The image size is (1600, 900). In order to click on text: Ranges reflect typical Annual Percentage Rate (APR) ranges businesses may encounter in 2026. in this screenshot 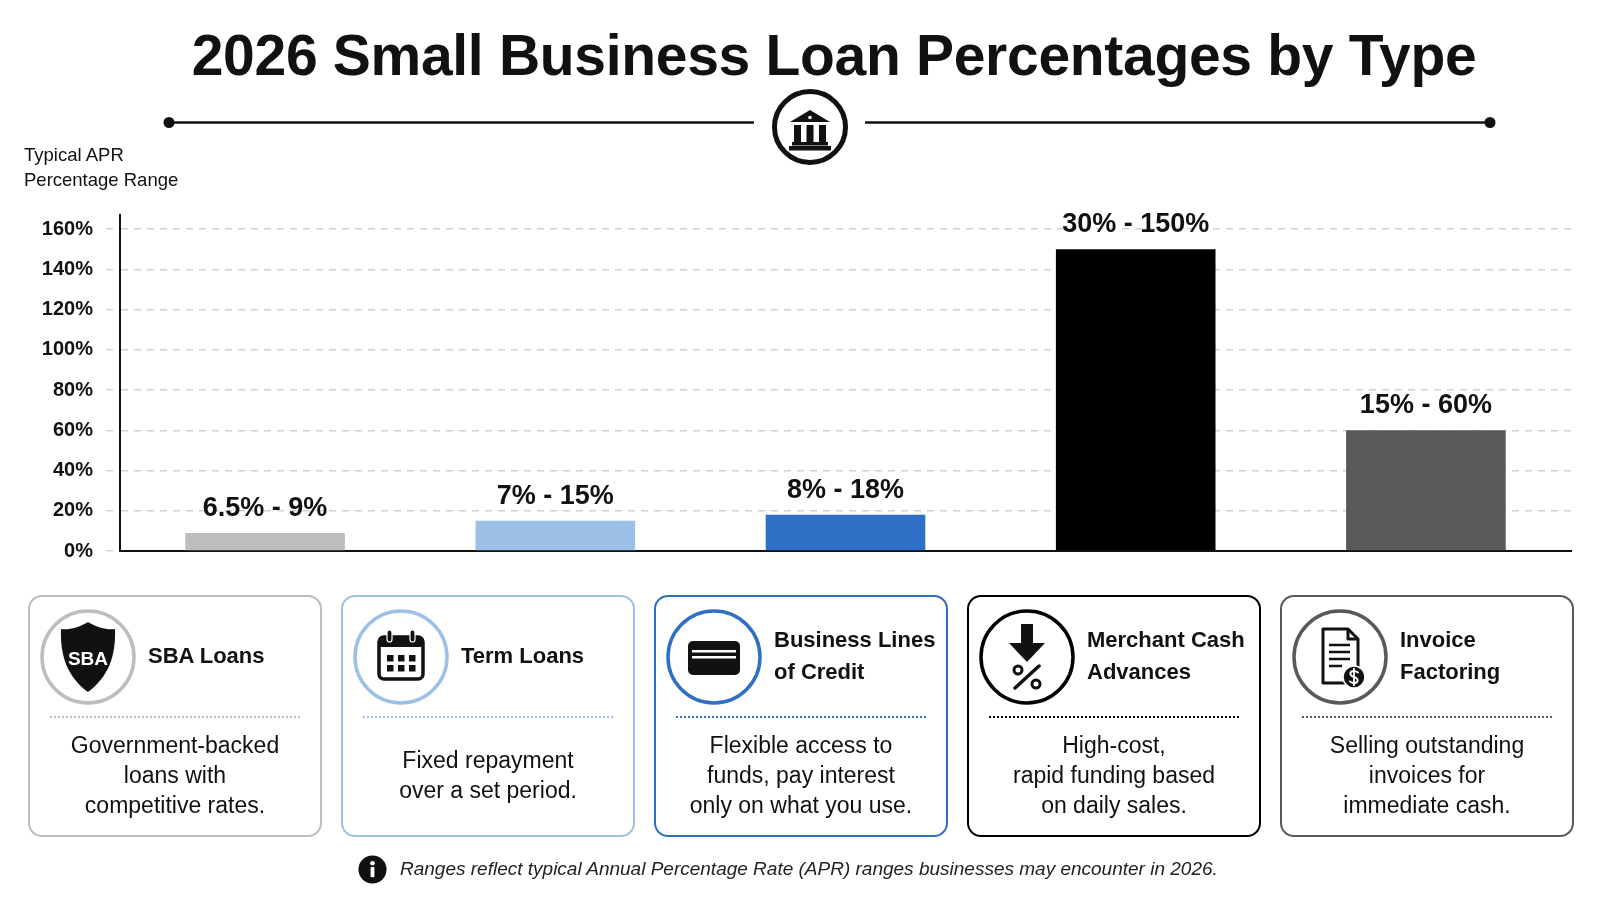, I will do `click(809, 869)`.